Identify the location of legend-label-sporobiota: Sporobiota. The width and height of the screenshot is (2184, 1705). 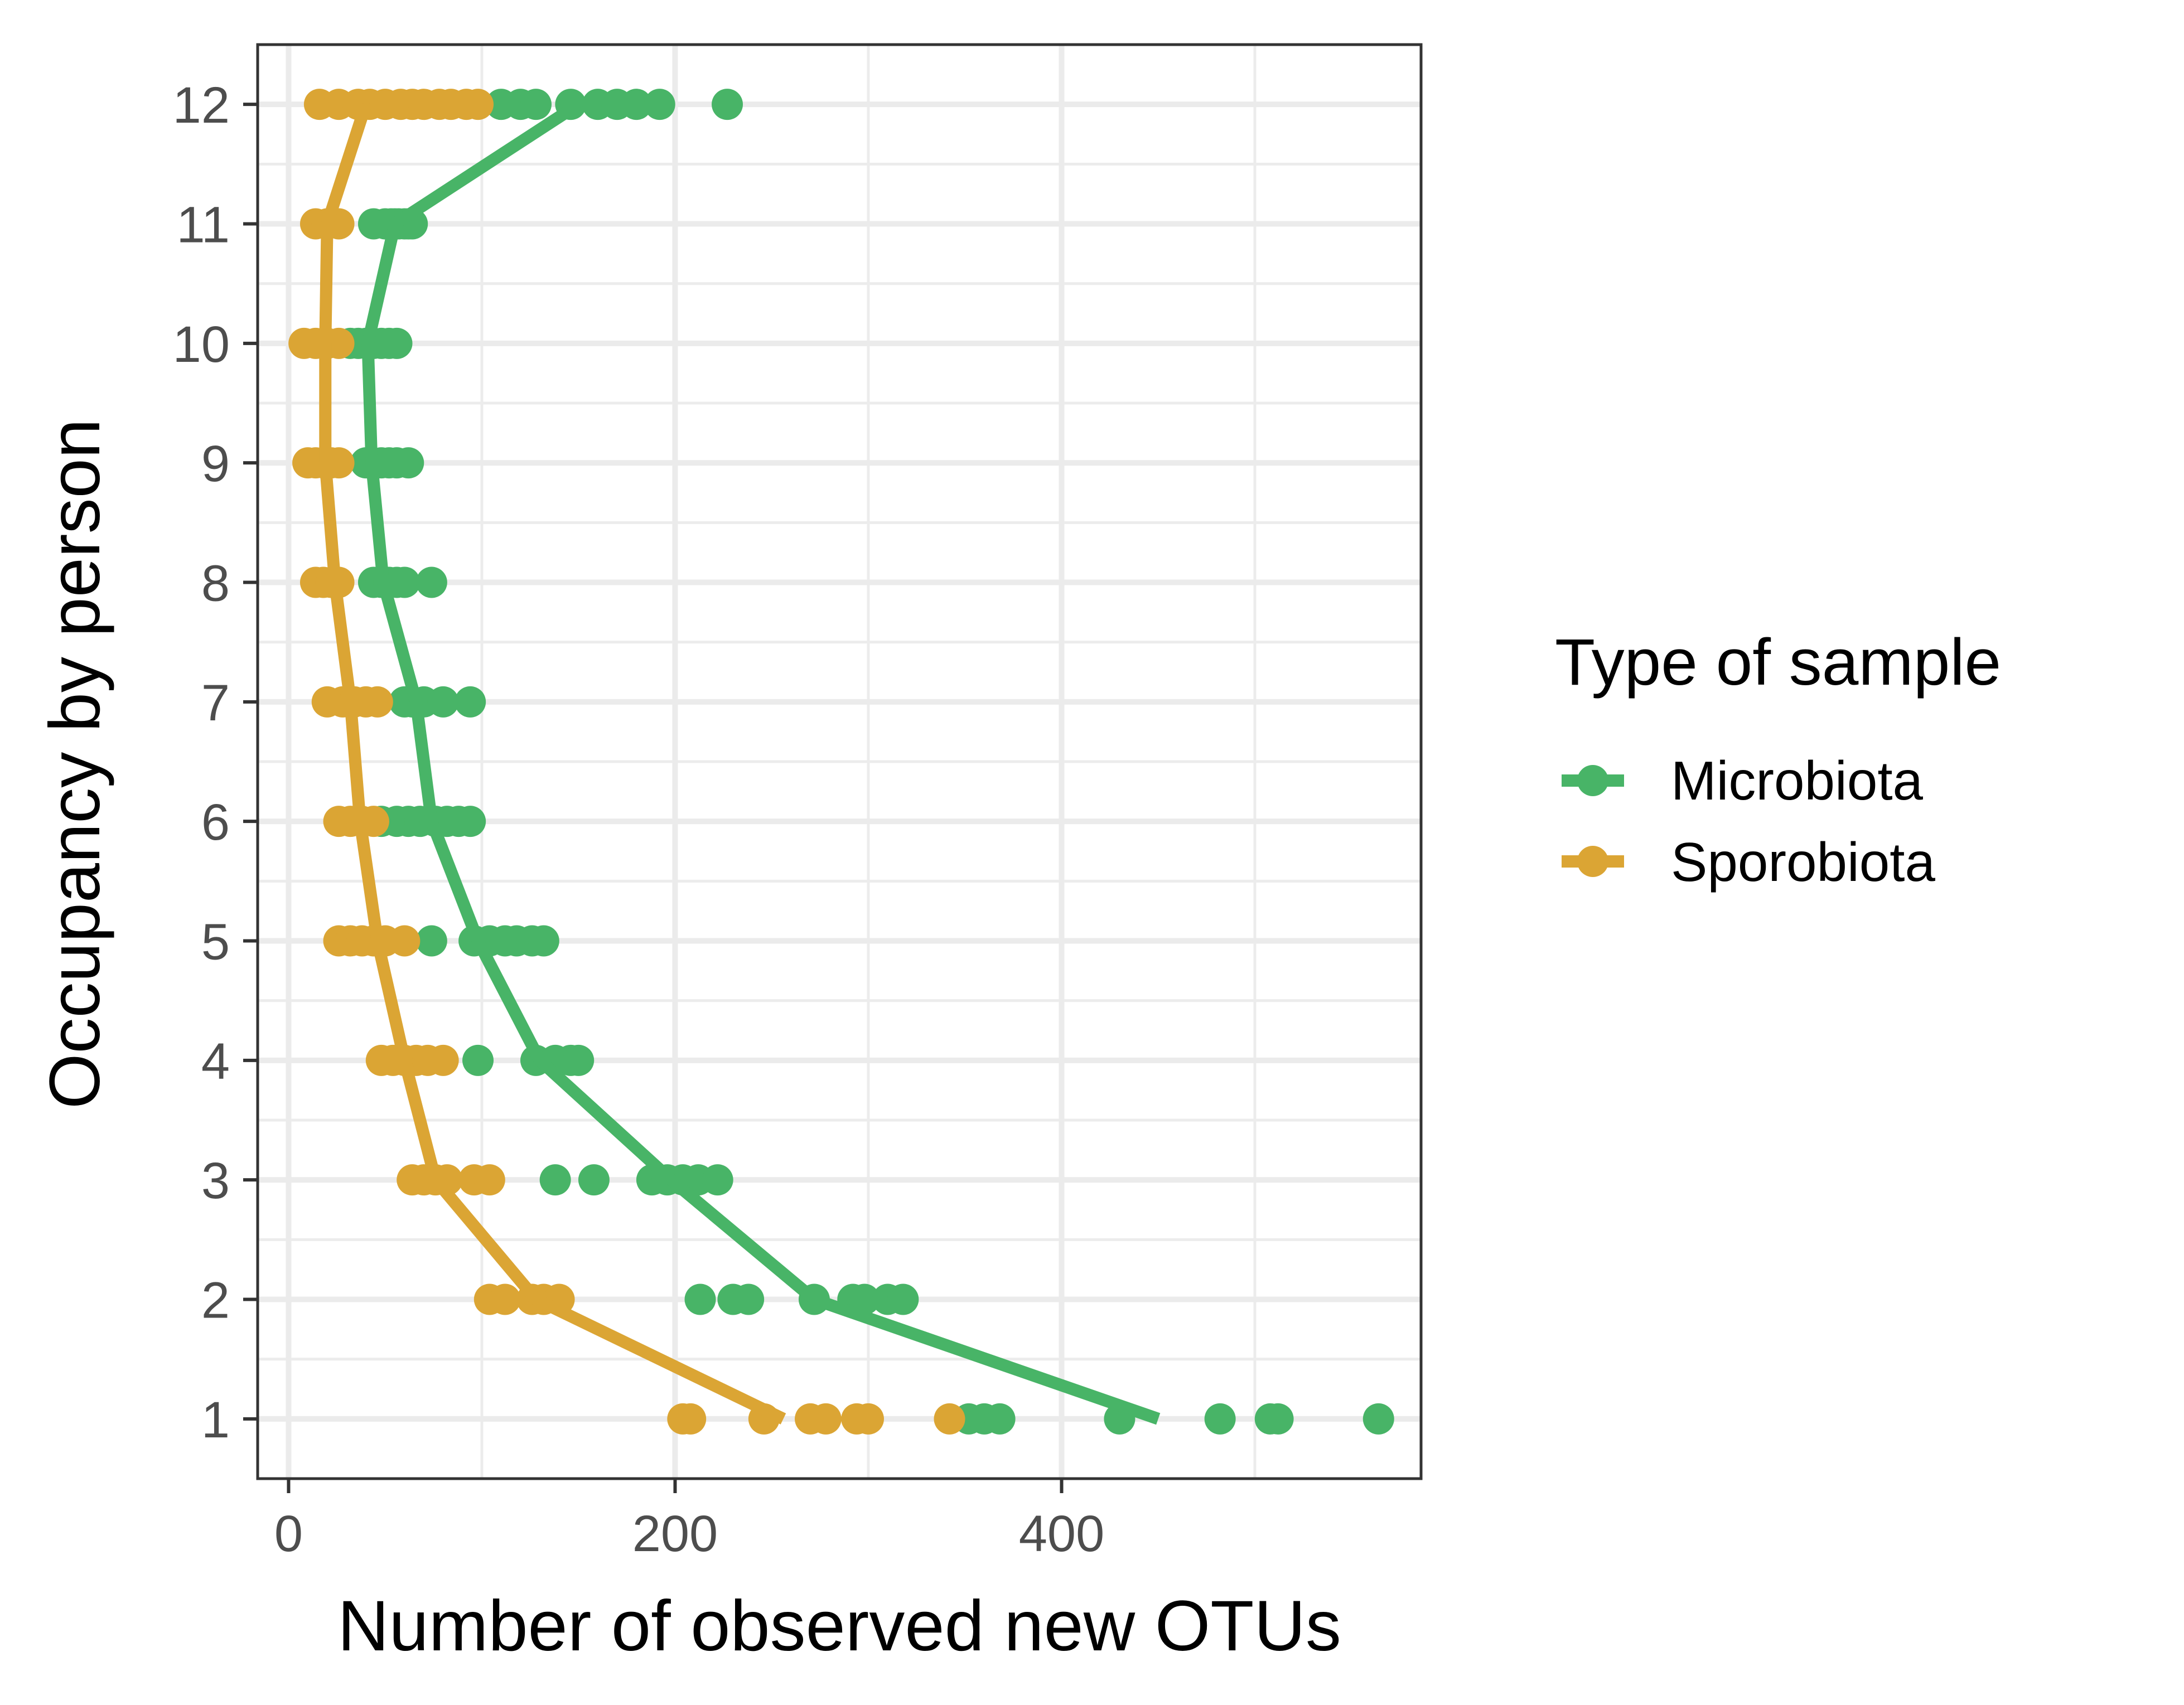
(1803, 862).